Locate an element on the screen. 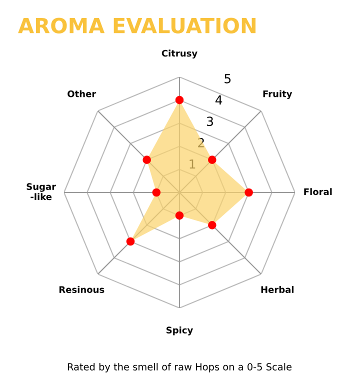 This screenshot has height=385, width=359. y-tick-label: 2 is located at coordinates (201, 143).